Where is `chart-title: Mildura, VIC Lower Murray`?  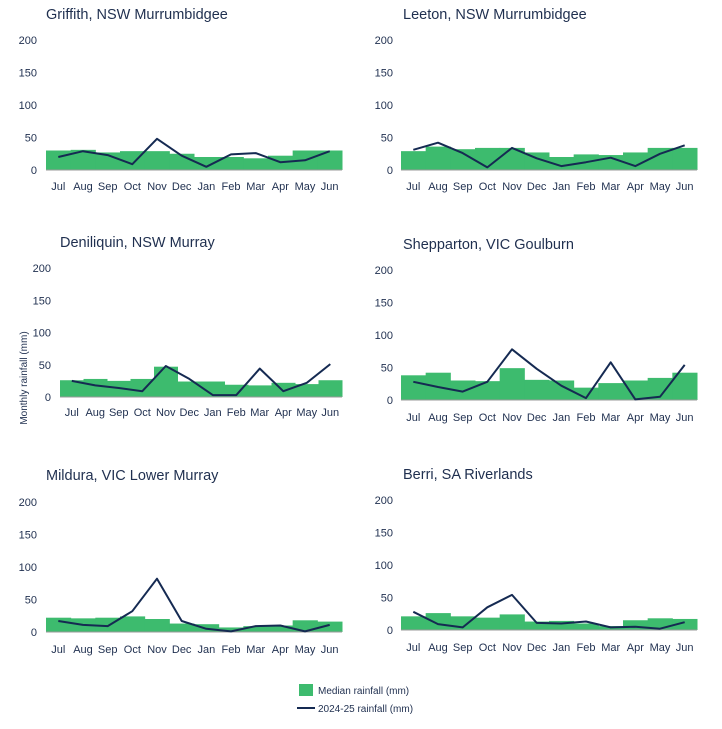 chart-title: Mildura, VIC Lower Murray is located at coordinates (132, 476).